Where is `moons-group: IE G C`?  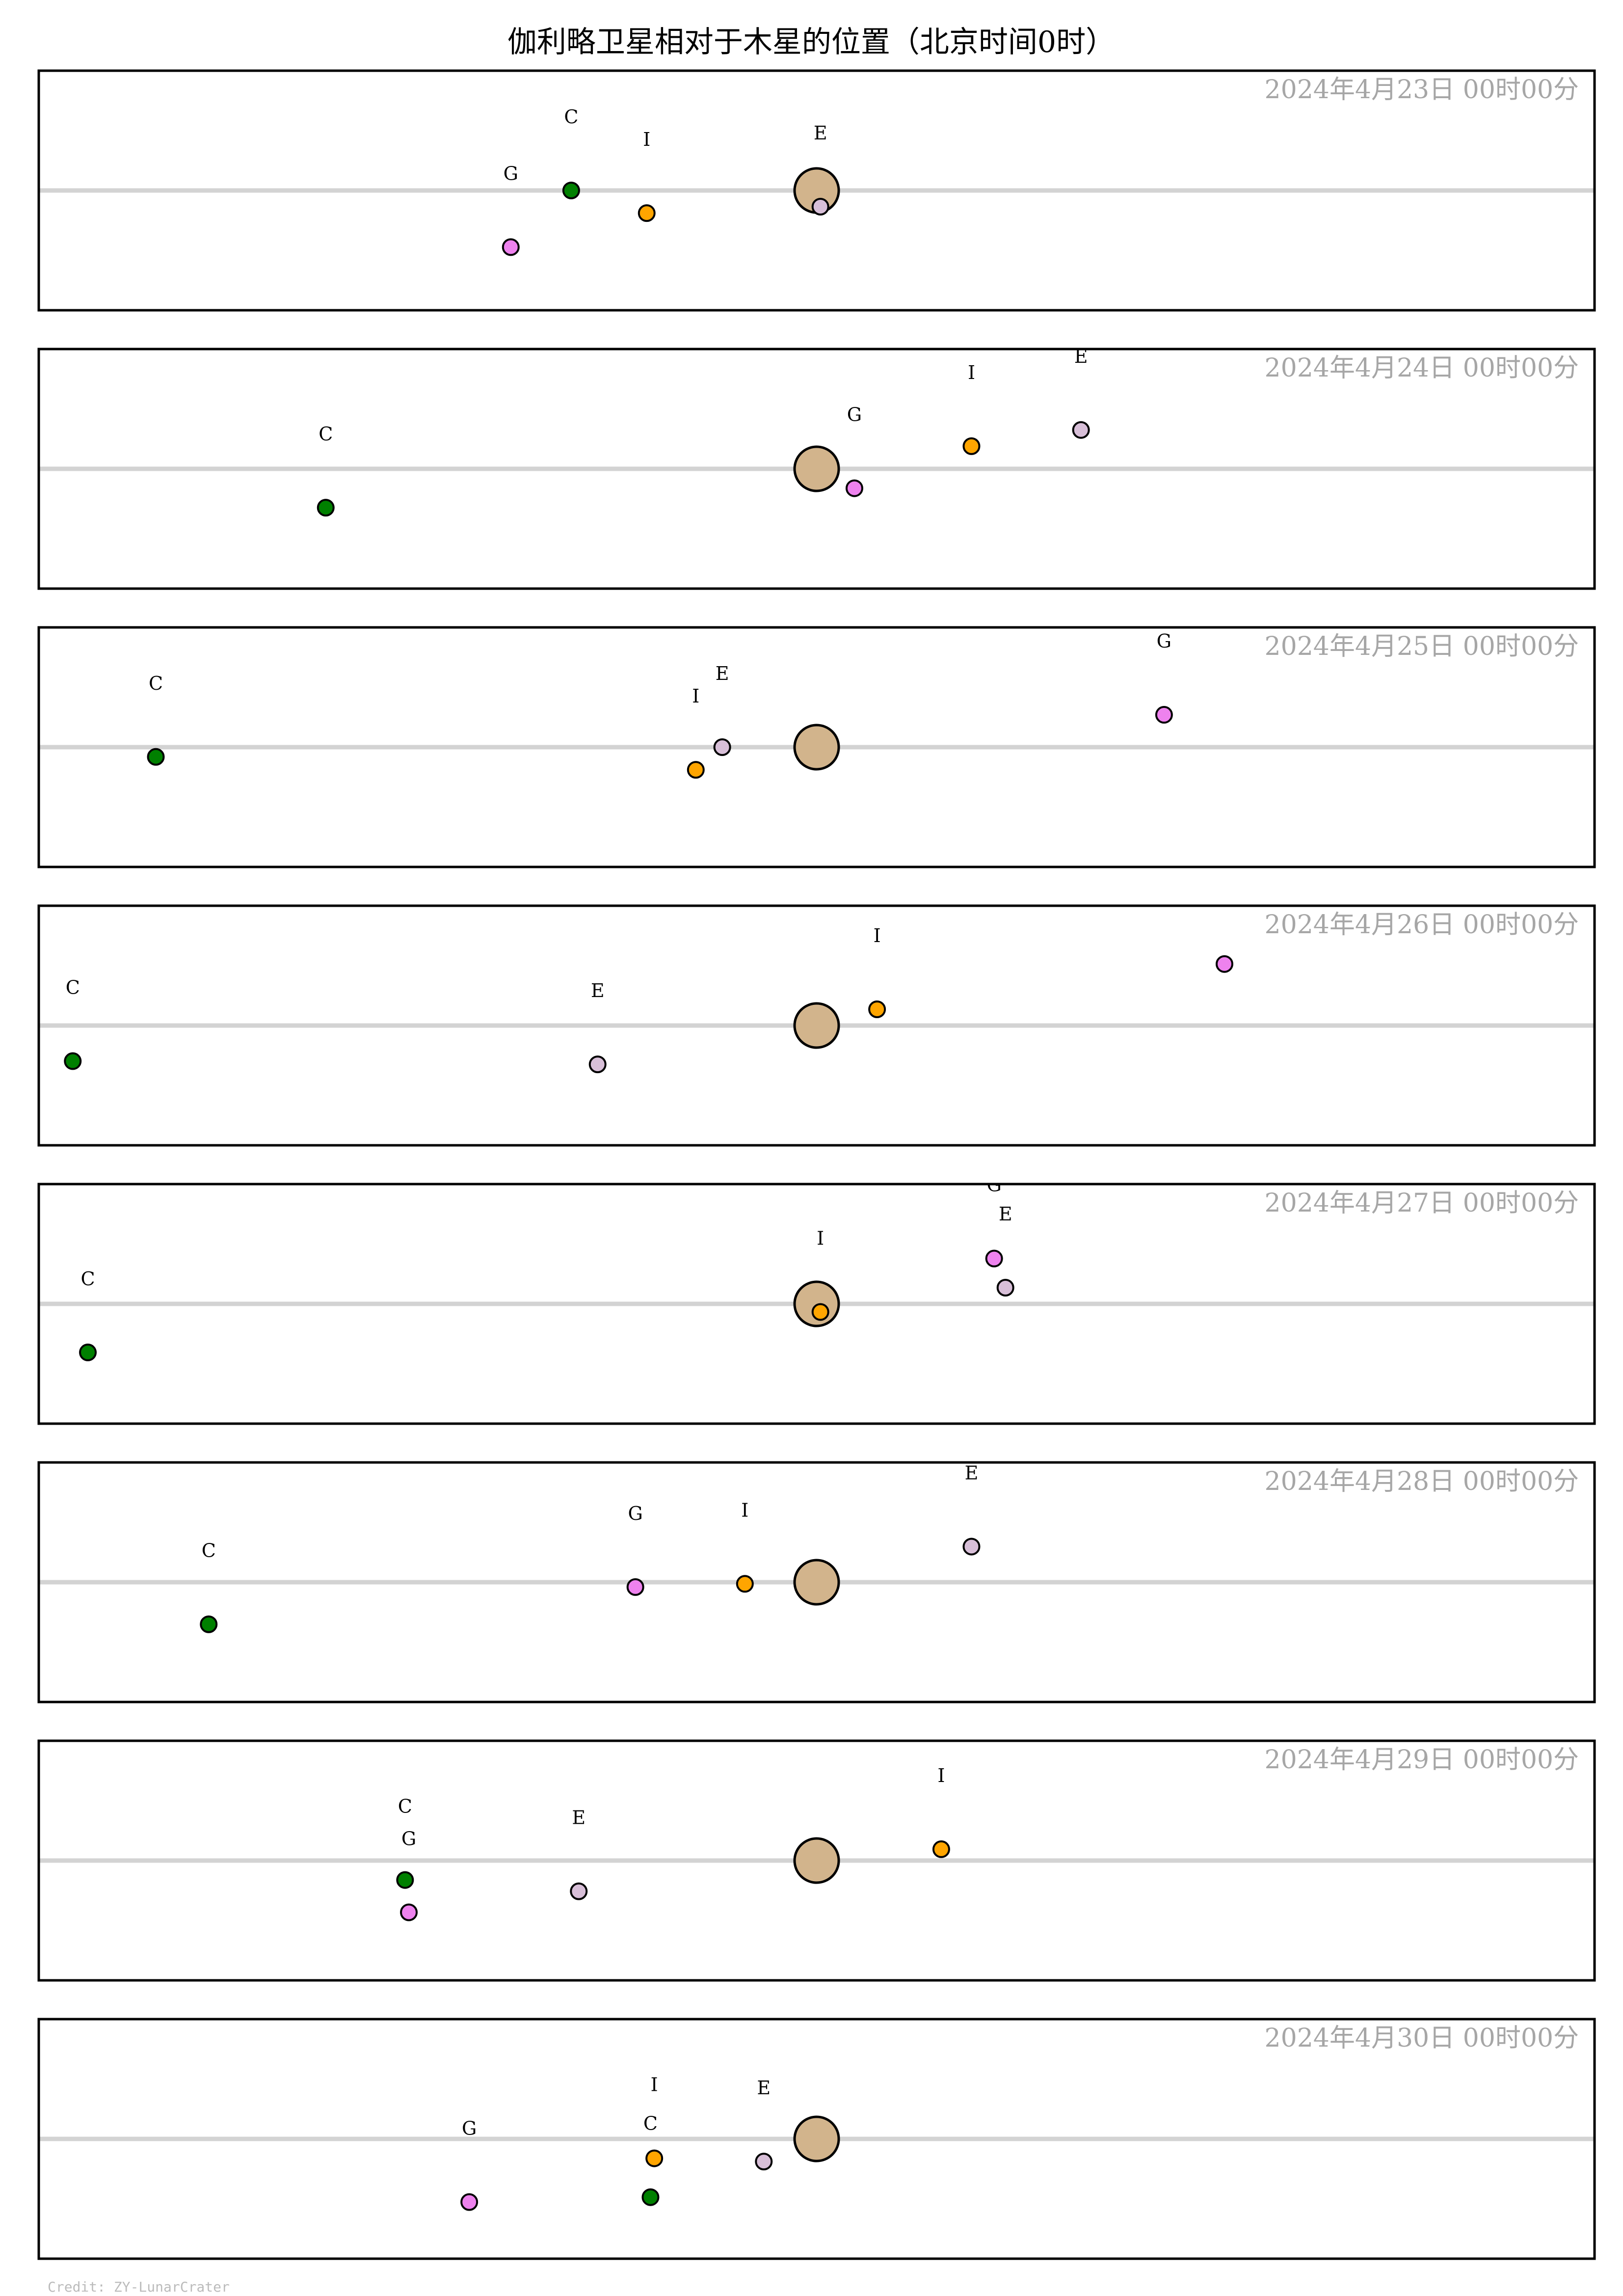 moons-group: IE G C is located at coordinates (660, 704).